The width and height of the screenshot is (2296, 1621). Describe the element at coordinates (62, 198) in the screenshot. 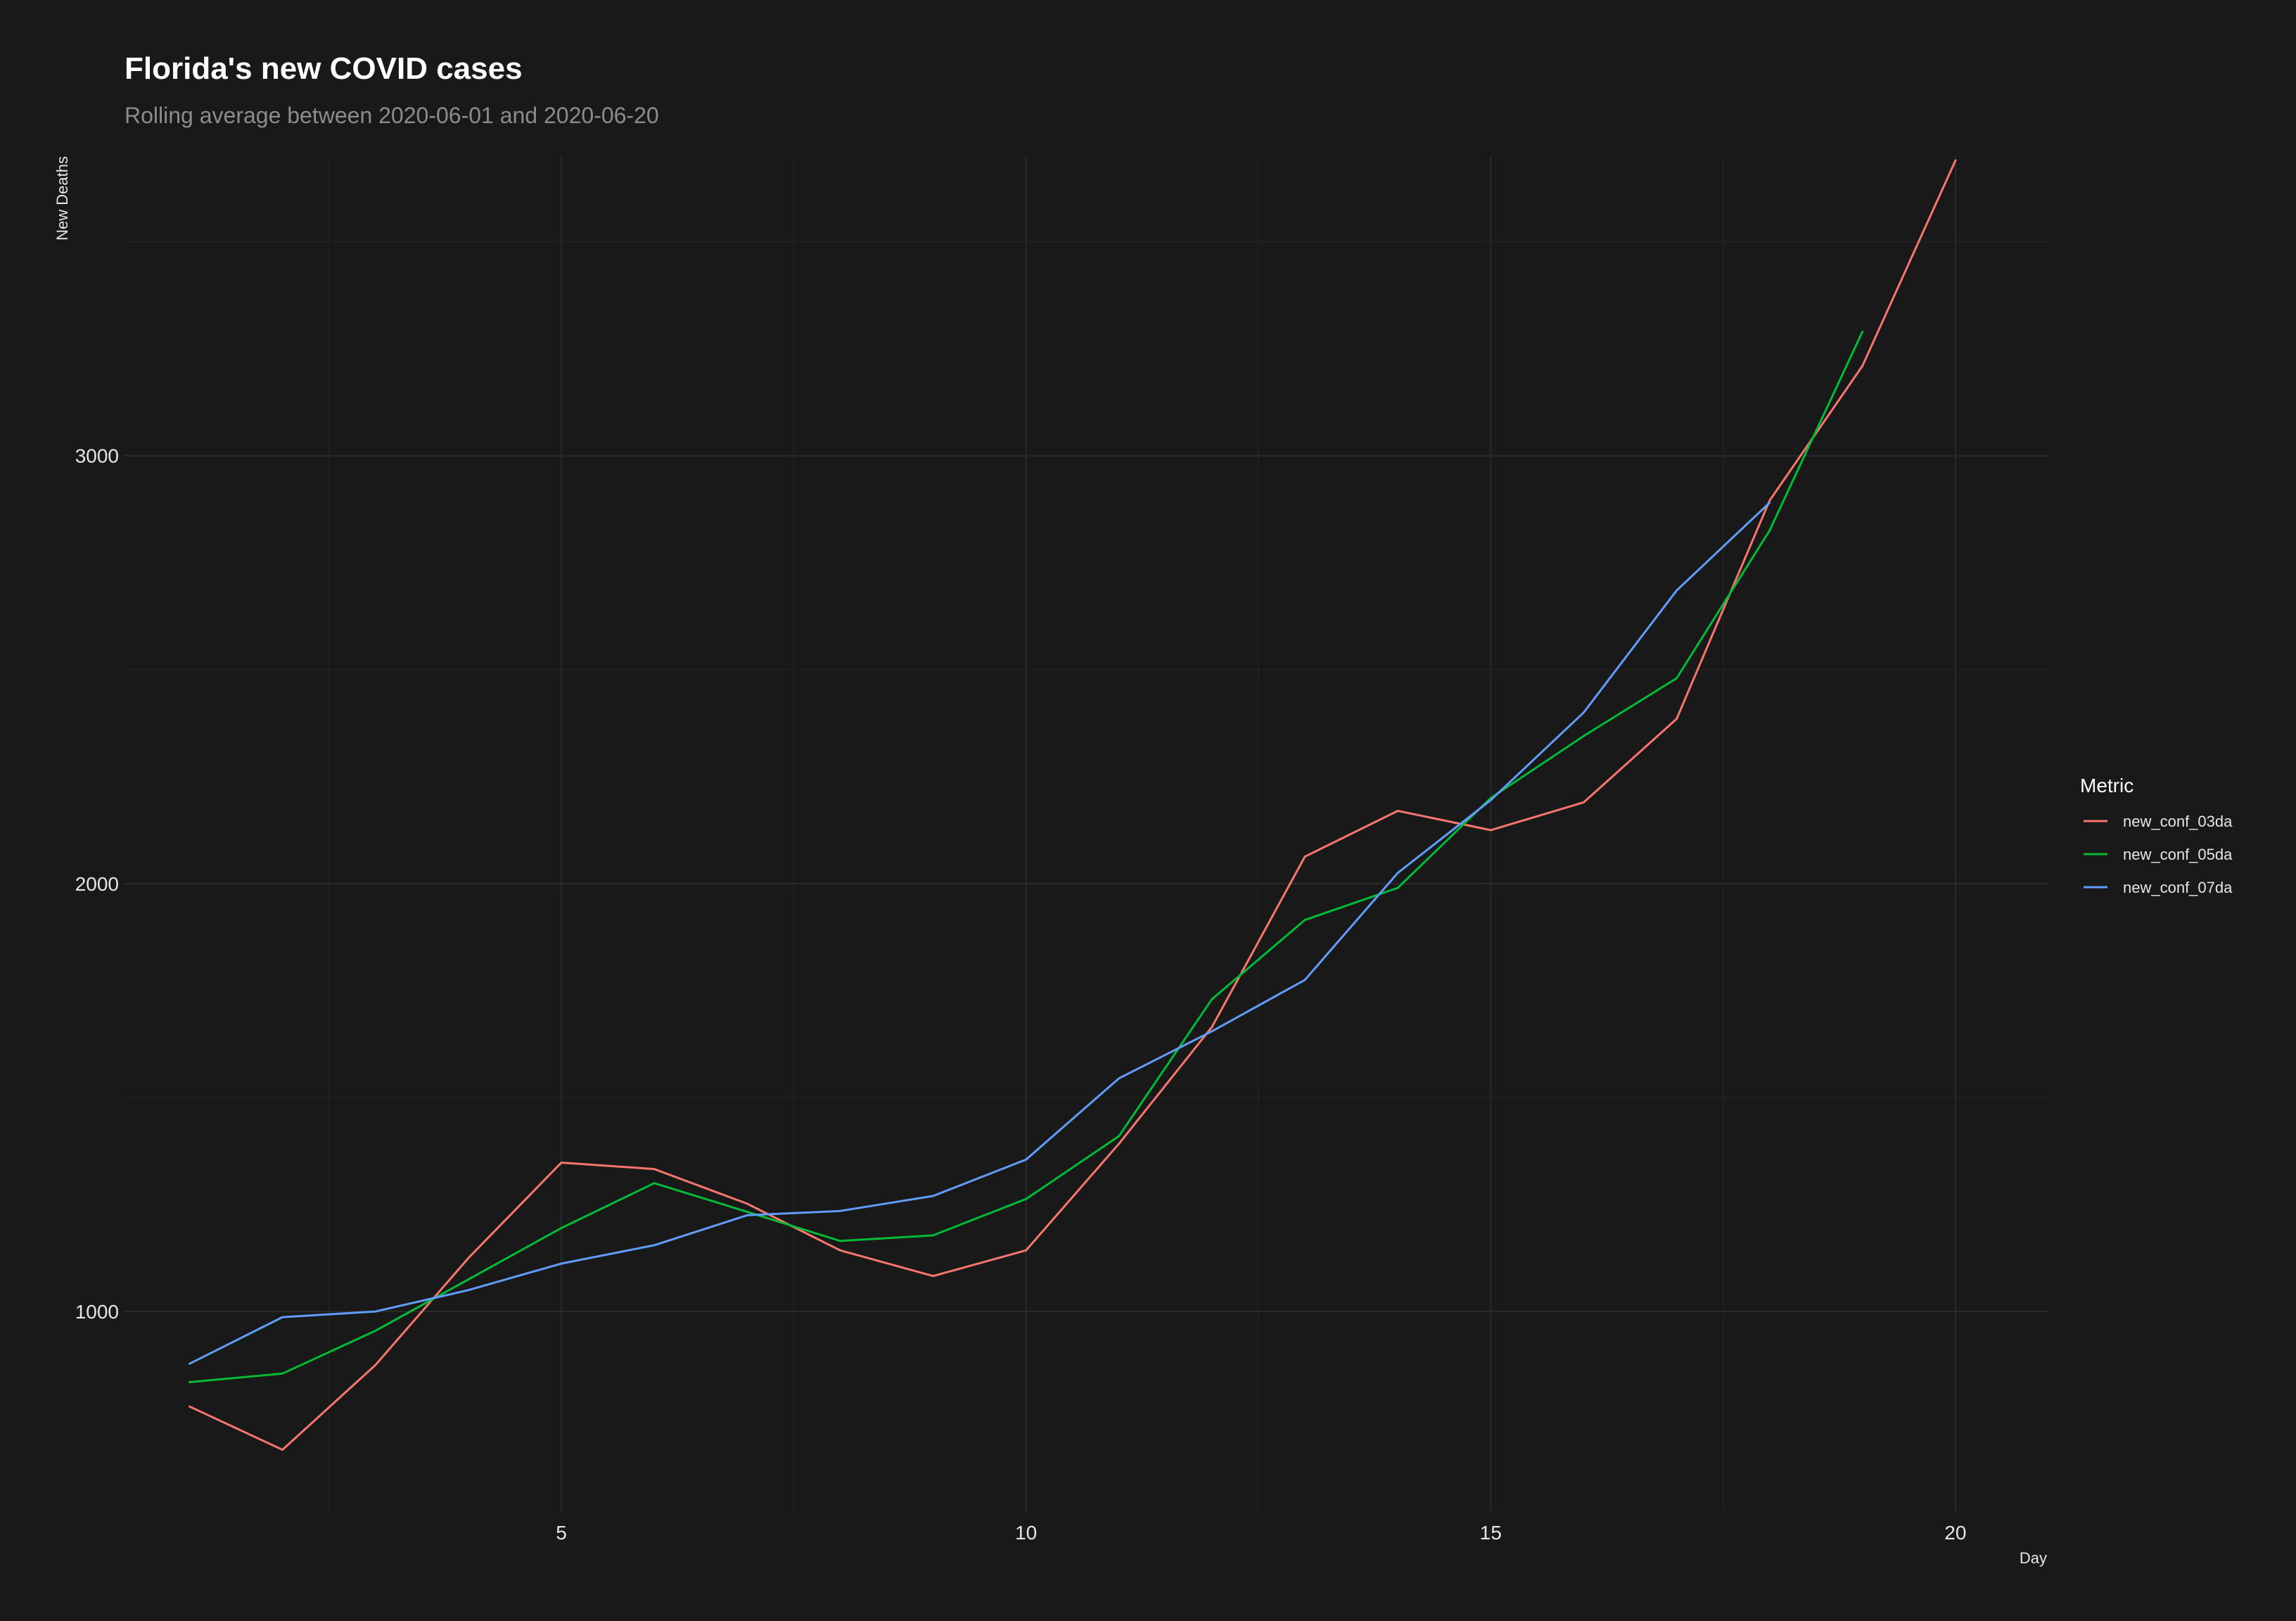

I see `y-axis-title: New Deaths` at that location.